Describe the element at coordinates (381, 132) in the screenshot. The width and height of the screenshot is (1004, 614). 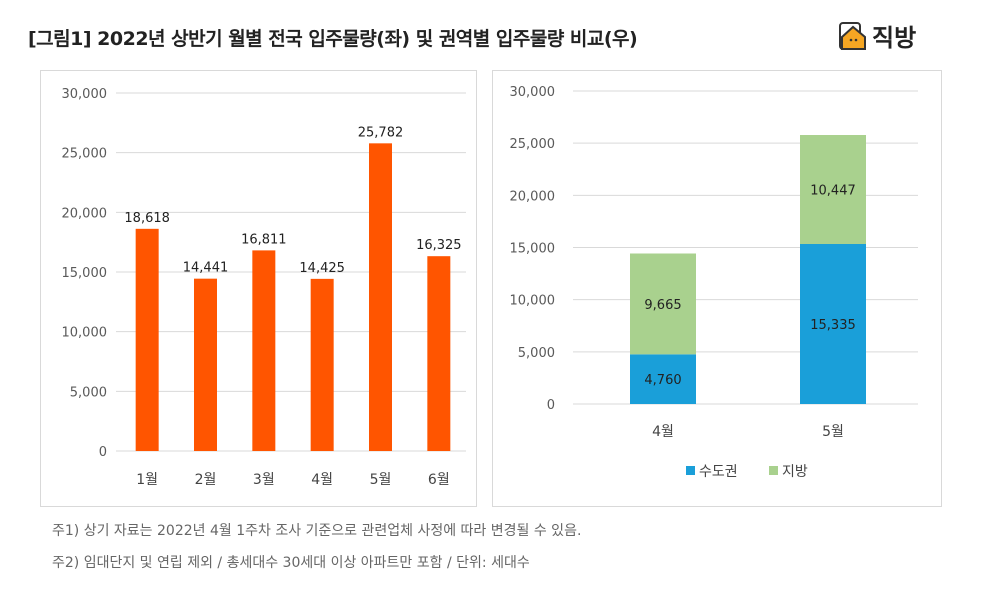
I see `data-label: 25,782` at that location.